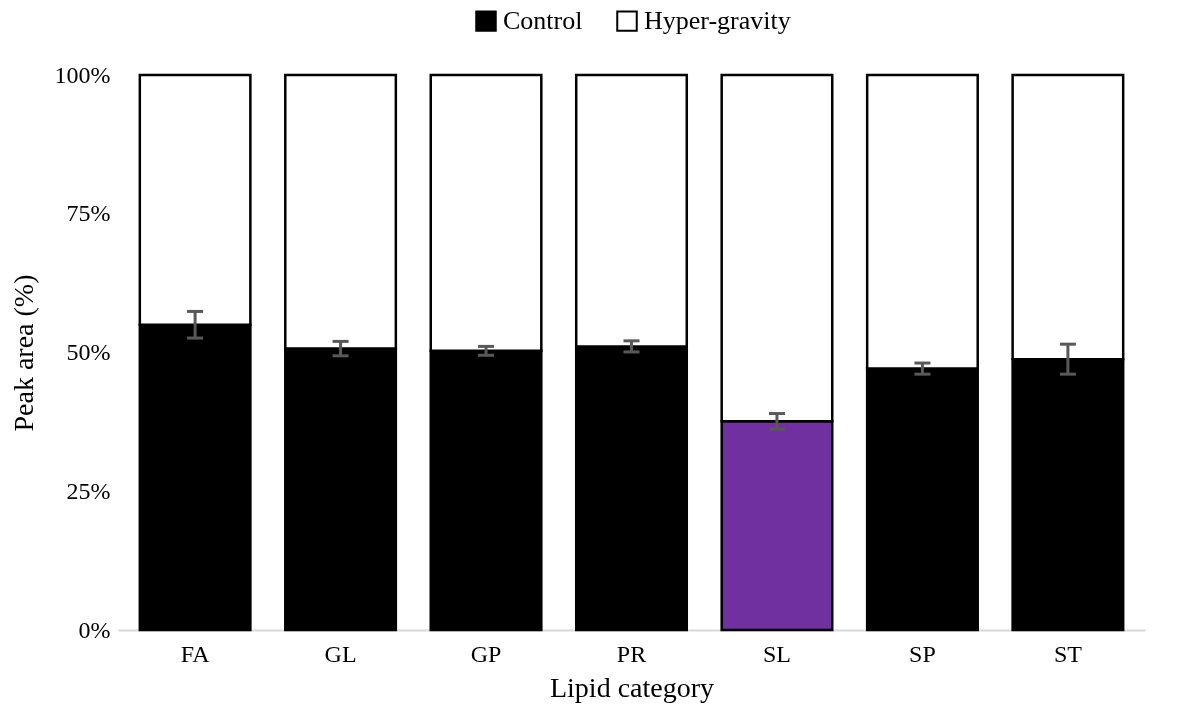 This screenshot has width=1182, height=718. I want to click on x-tick-label: SL, so click(776, 653).